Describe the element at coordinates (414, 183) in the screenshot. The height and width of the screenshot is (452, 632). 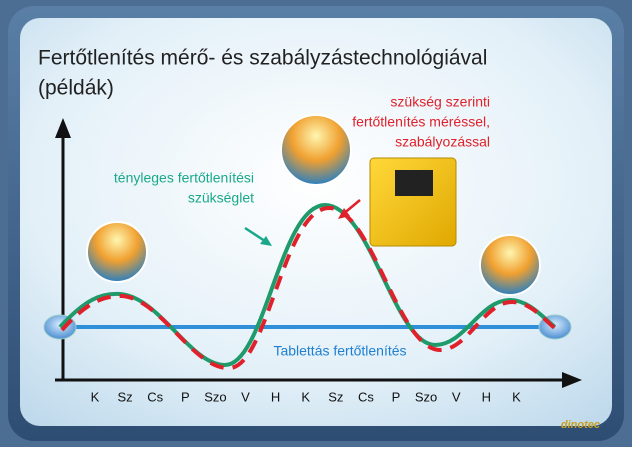
I see `device-screen` at that location.